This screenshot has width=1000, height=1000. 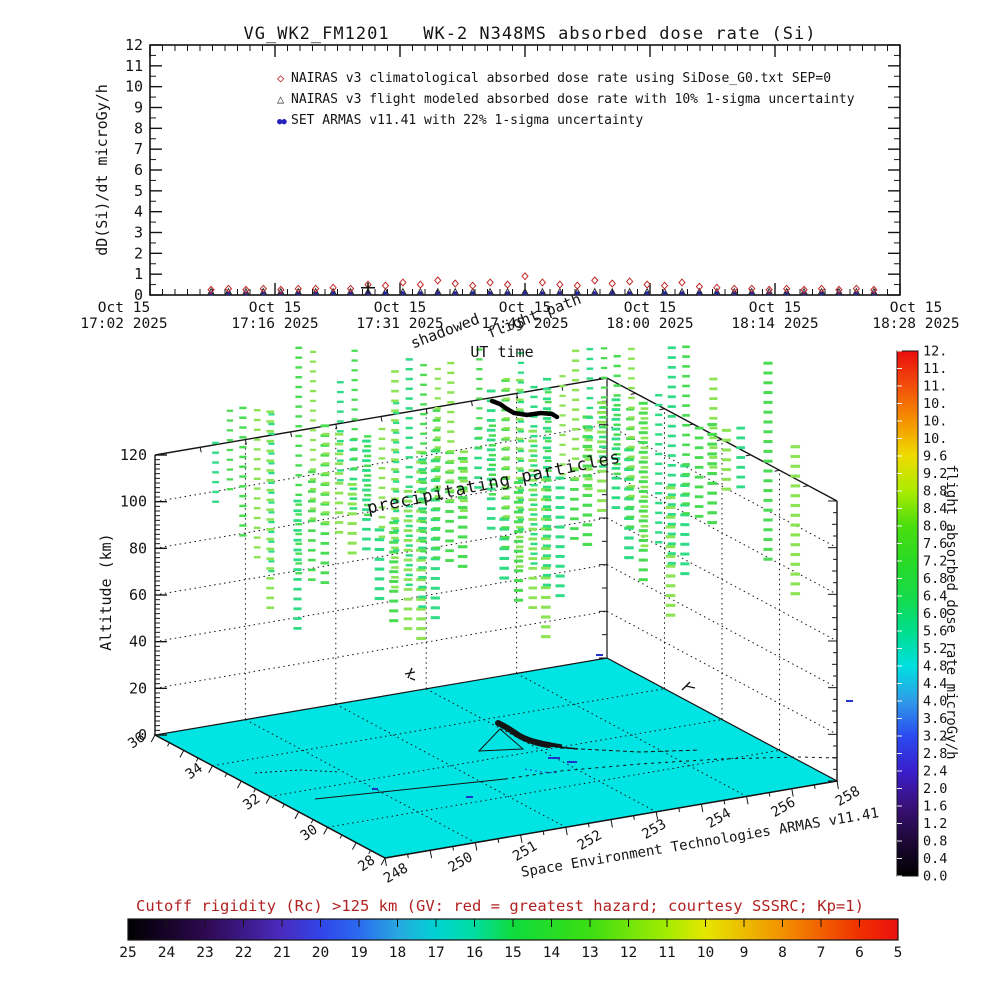 What do you see at coordinates (935, 807) in the screenshot?
I see `tick-label: 1.6` at bounding box center [935, 807].